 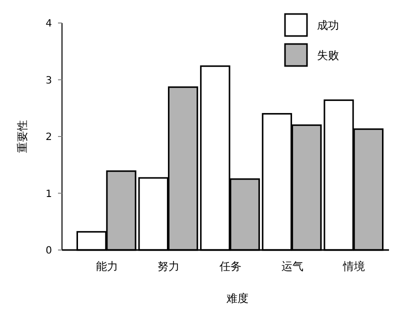 What do you see at coordinates (107, 266) in the screenshot?
I see `x-tick-label: 能力` at bounding box center [107, 266].